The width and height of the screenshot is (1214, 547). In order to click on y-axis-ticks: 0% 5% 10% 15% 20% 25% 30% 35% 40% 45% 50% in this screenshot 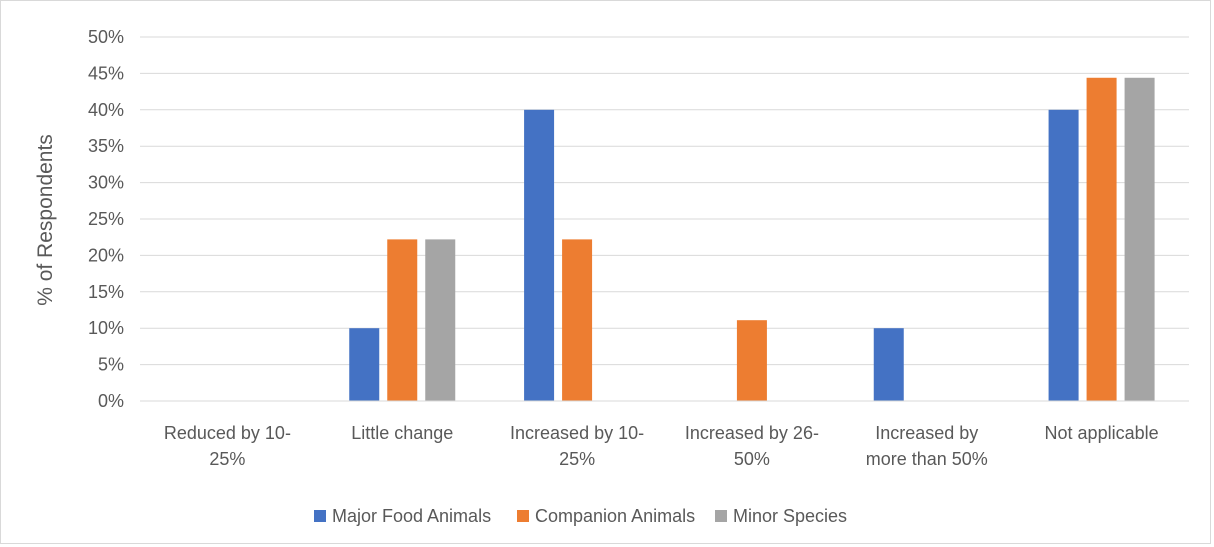, I will do `click(106, 219)`.